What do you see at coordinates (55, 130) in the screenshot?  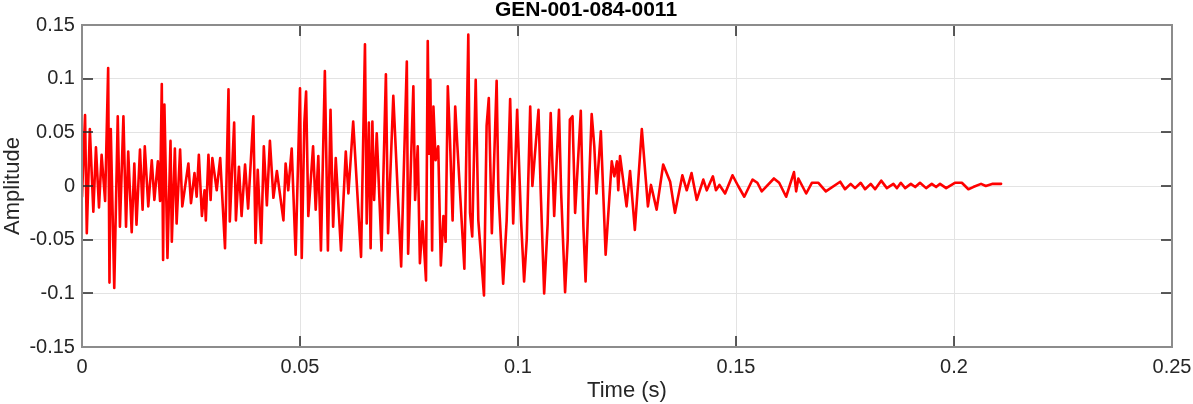 I see `y-tick-label: 0.05` at bounding box center [55, 130].